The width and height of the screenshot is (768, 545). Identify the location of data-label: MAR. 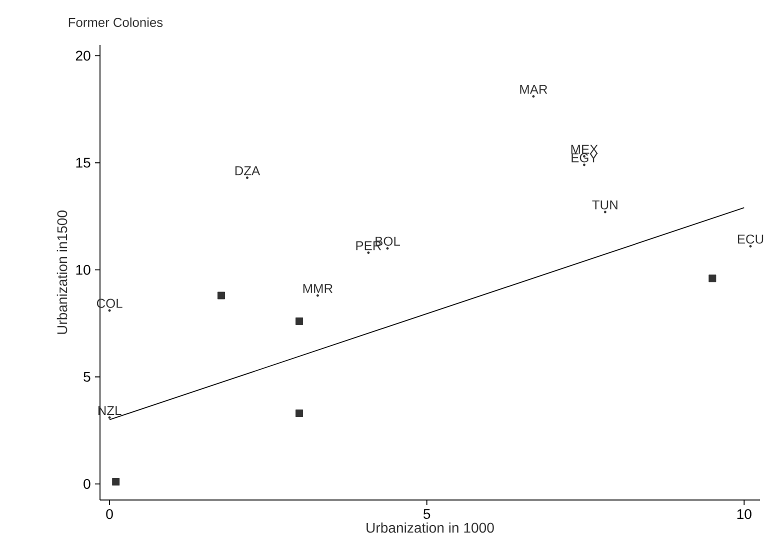
(534, 89).